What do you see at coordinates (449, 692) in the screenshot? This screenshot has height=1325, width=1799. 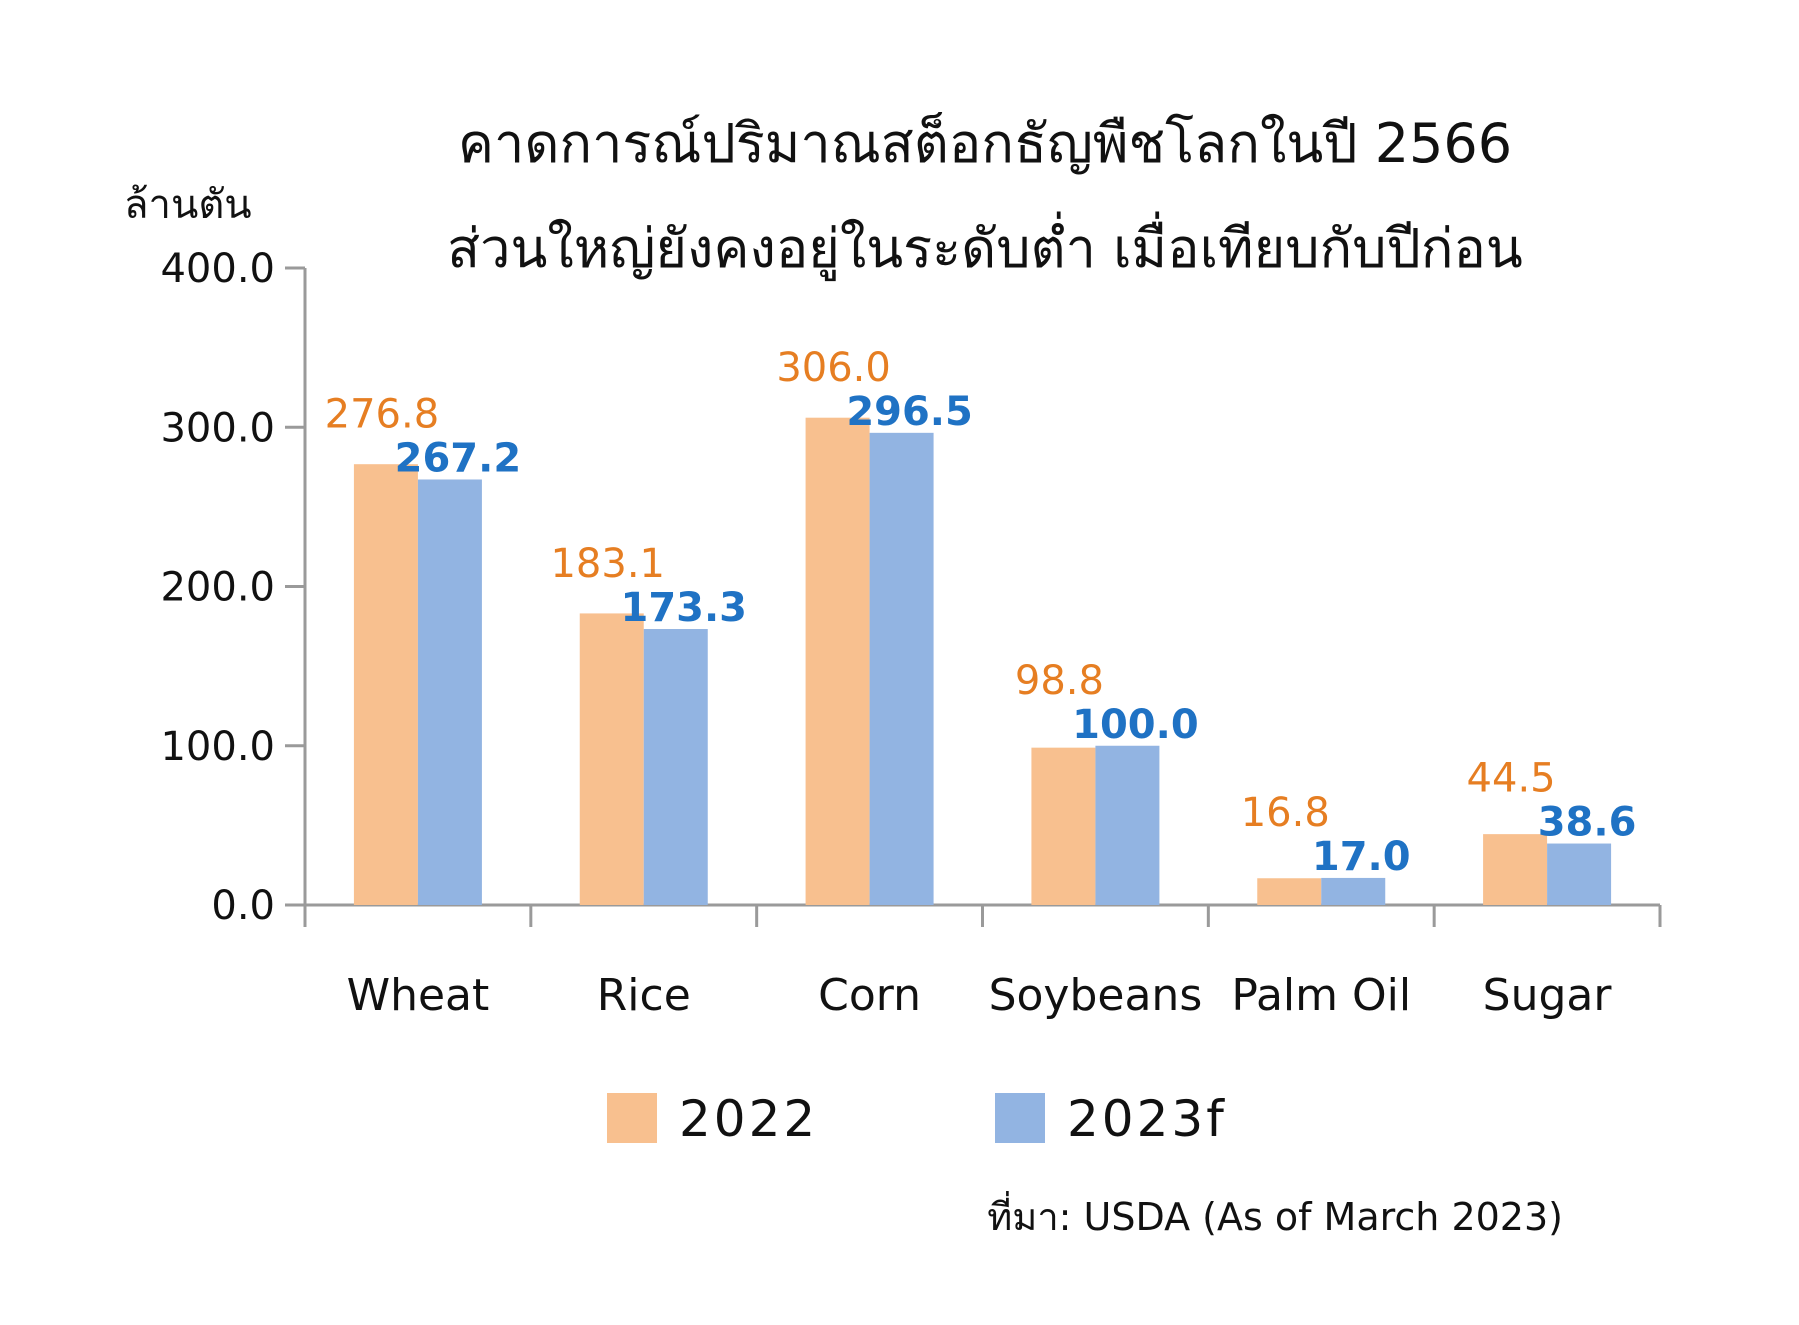 I see `bar-2023f-wheat` at bounding box center [449, 692].